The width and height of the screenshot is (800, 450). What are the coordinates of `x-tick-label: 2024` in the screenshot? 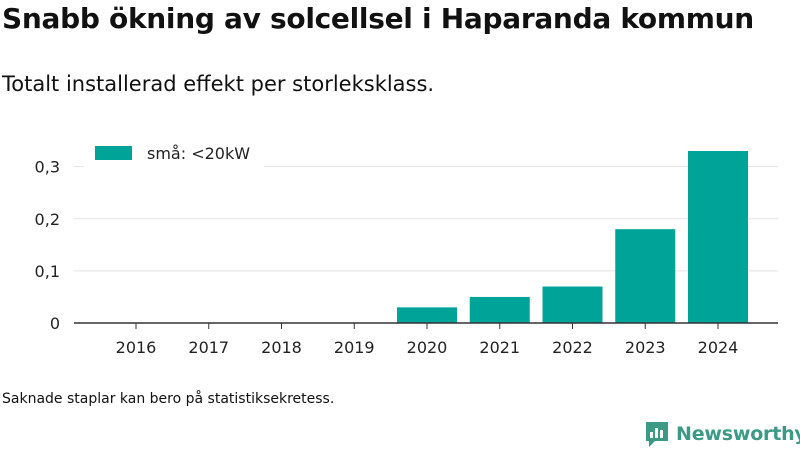 It's located at (718, 347).